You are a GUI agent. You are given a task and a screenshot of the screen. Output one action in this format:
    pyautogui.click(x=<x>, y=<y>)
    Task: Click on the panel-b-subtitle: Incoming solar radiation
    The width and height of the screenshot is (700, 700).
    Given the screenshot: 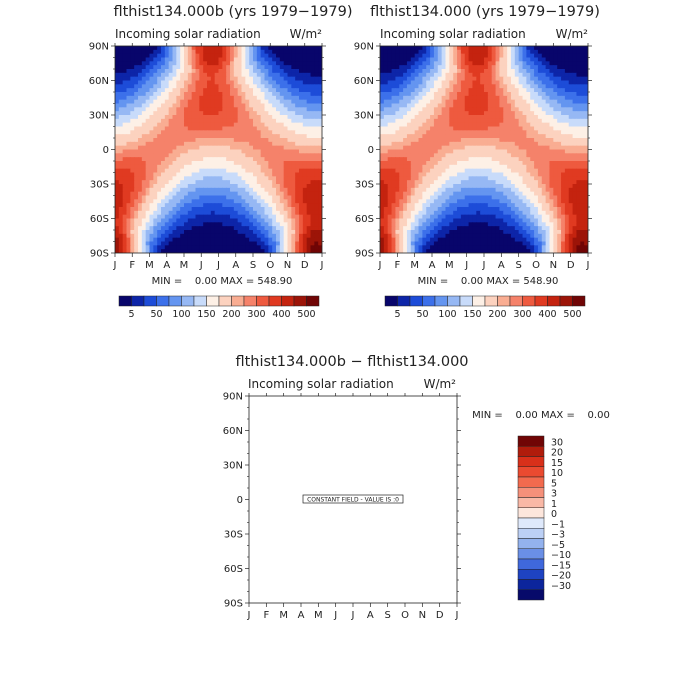 What is the action you would take?
    pyautogui.click(x=453, y=34)
    